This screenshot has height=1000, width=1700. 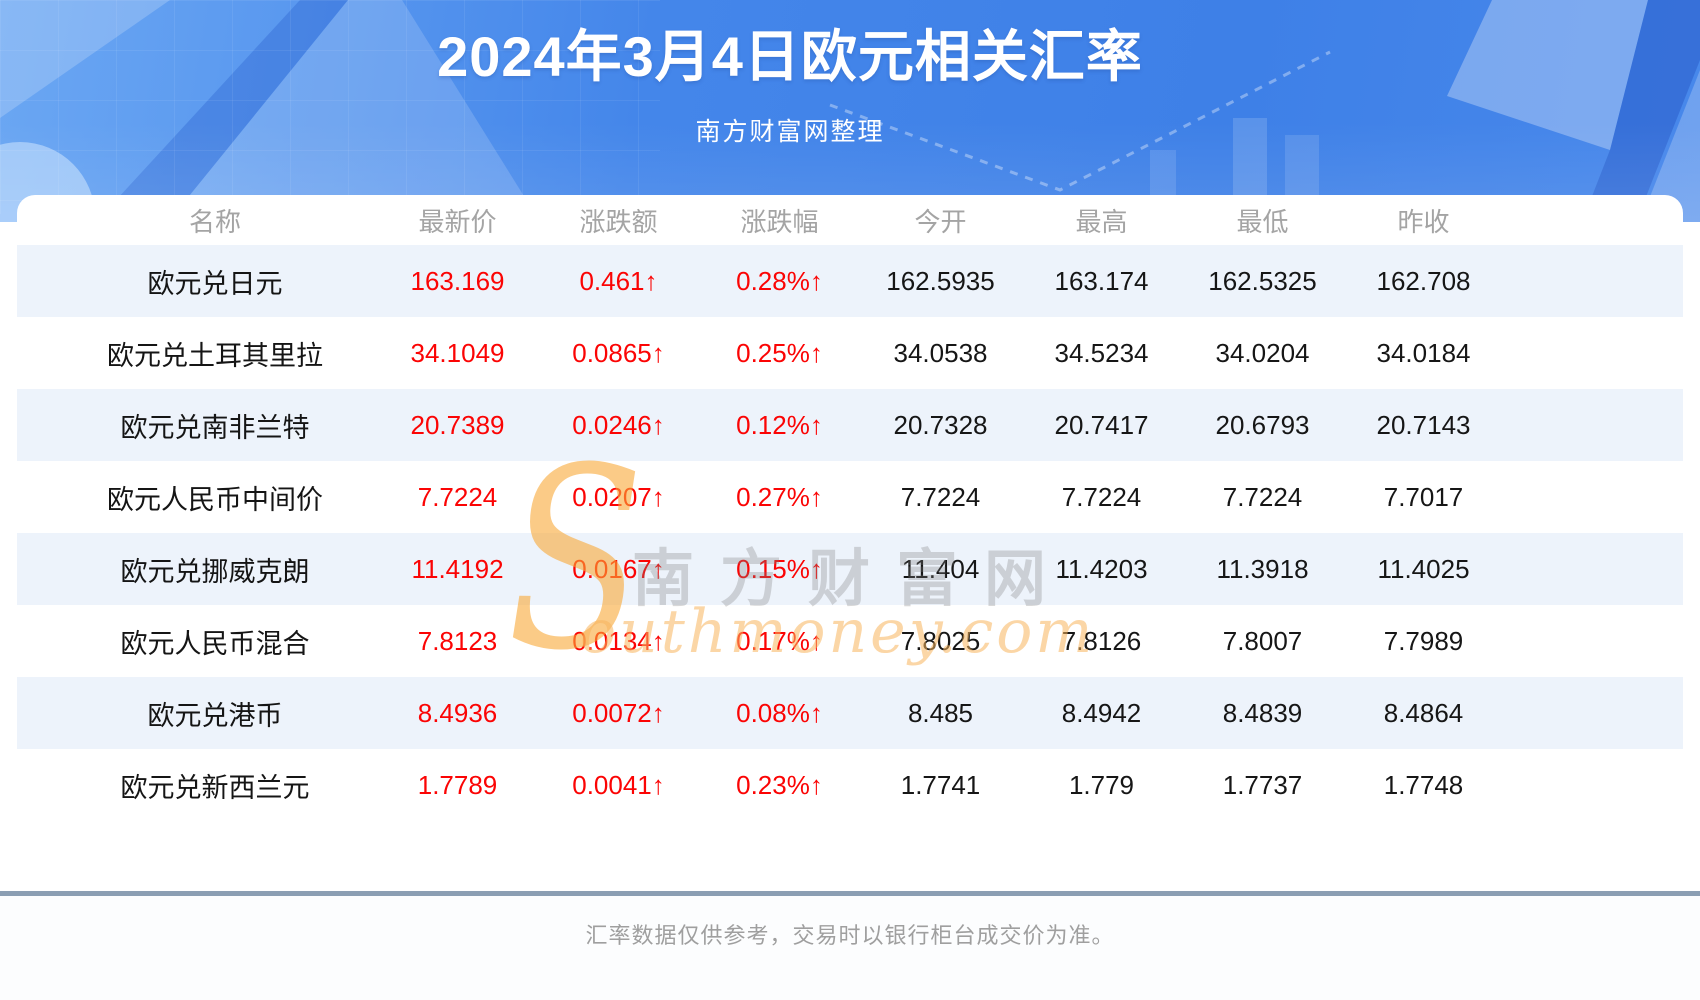 I want to click on cell-change: 0.0072↑, so click(x=618, y=712).